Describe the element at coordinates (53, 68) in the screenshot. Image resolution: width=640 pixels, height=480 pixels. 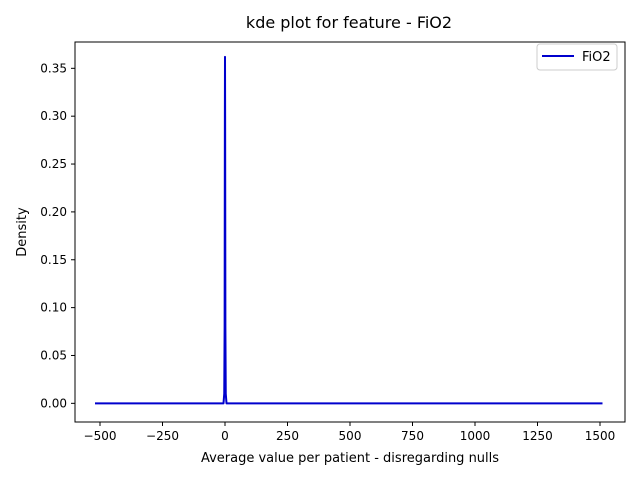
I see `y-tick-label: 0.35` at that location.